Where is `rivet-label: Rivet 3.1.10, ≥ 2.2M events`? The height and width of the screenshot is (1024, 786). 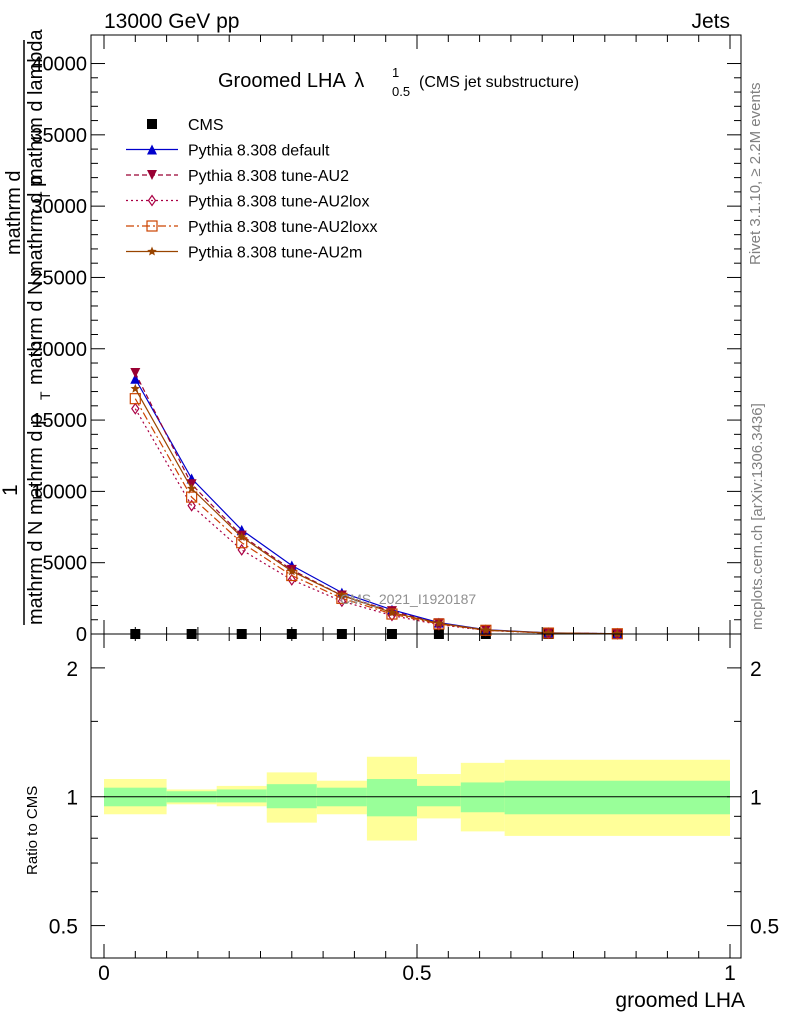 rivet-label: Rivet 3.1.10, ≥ 2.2M events is located at coordinates (755, 174).